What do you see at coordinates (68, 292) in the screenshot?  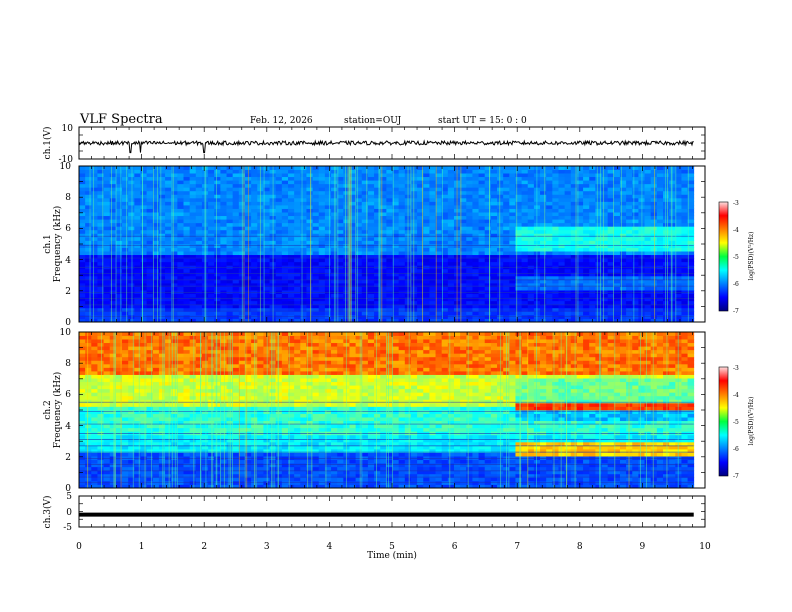 I see `ch1-freq-tick-label: 2` at bounding box center [68, 292].